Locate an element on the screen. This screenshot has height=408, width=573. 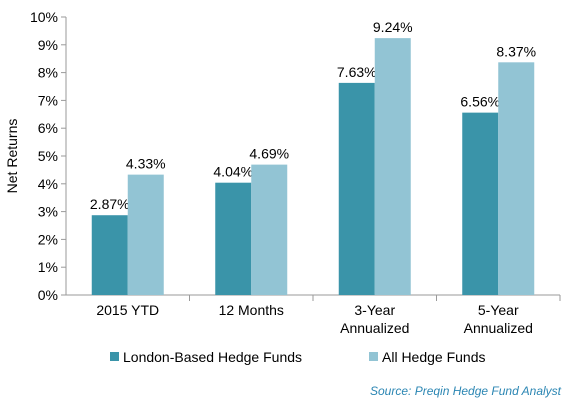
data-label: 4.69% is located at coordinates (269, 154).